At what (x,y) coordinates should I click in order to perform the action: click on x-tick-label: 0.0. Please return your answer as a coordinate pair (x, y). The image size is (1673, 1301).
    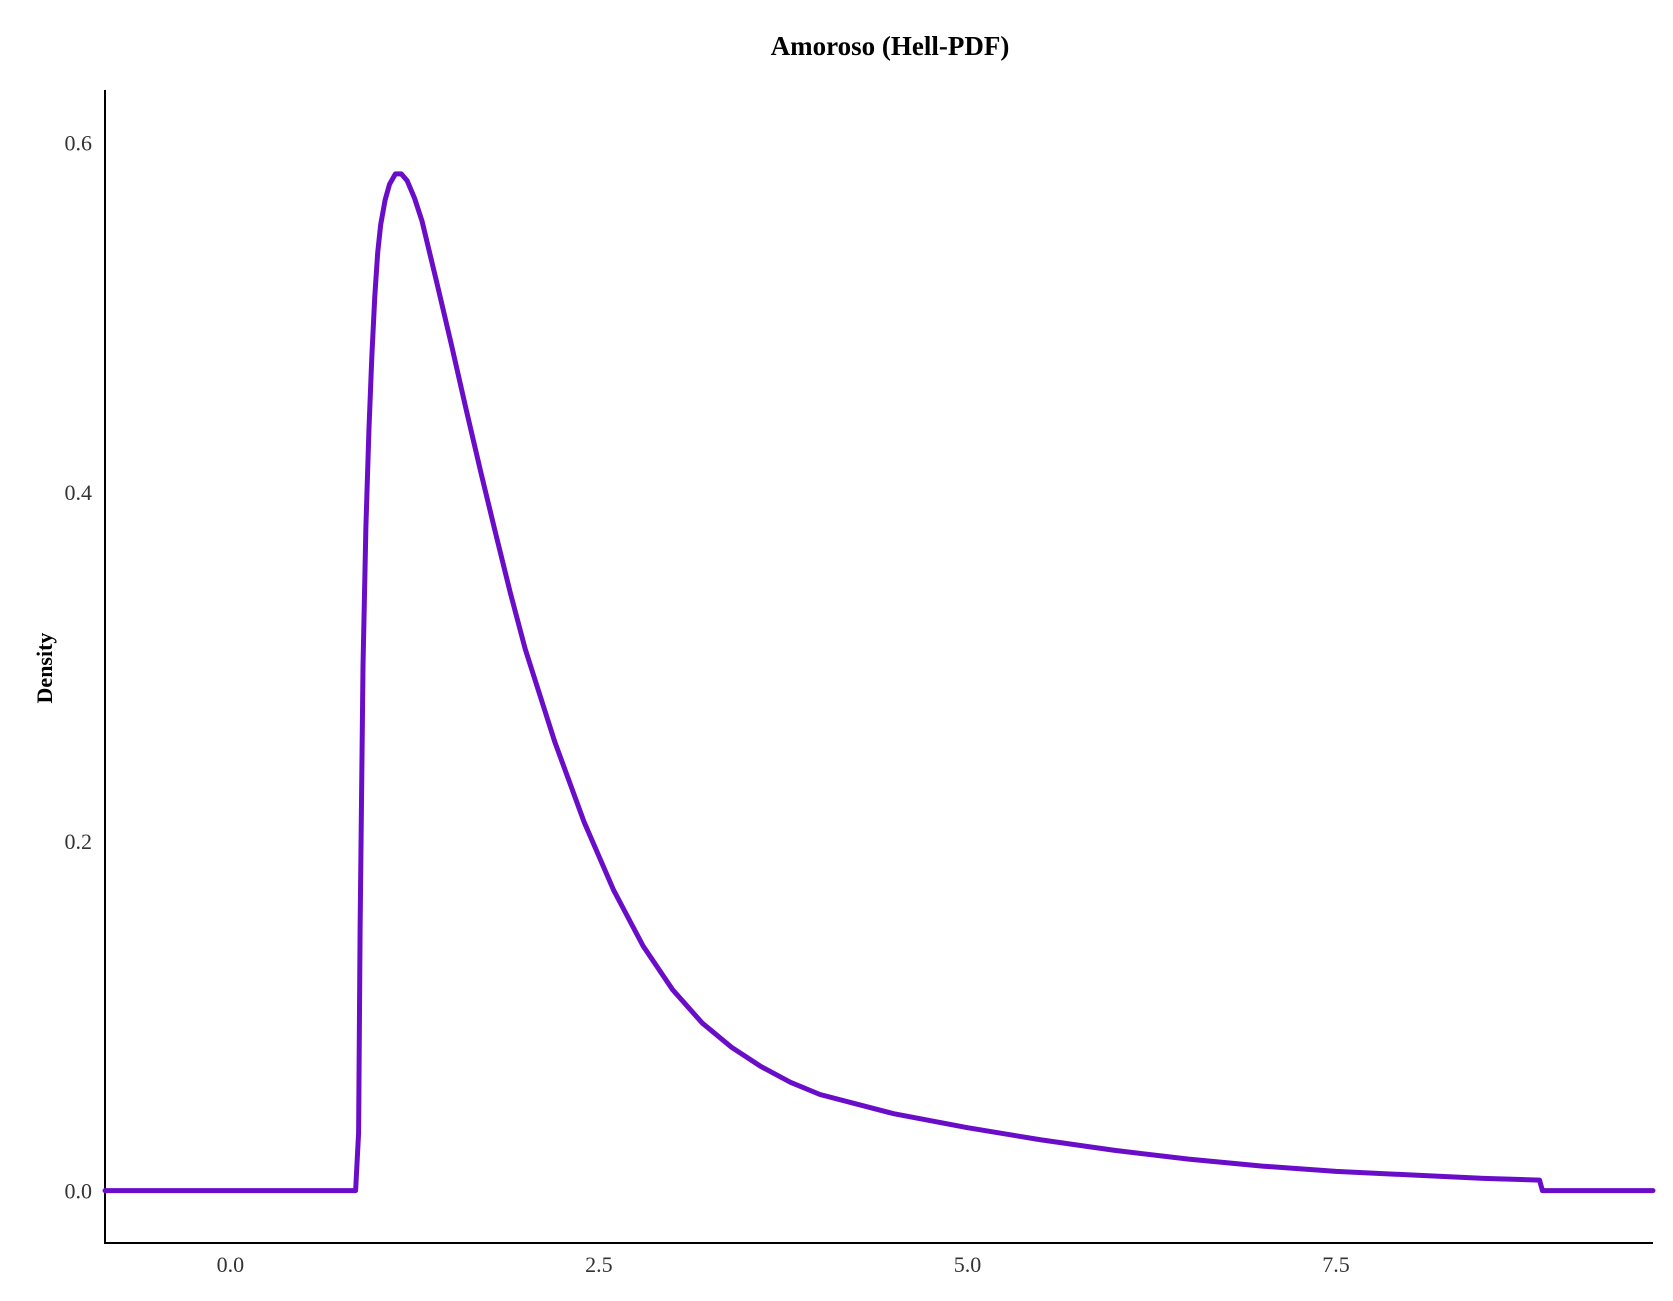
    Looking at the image, I should click on (231, 1264).